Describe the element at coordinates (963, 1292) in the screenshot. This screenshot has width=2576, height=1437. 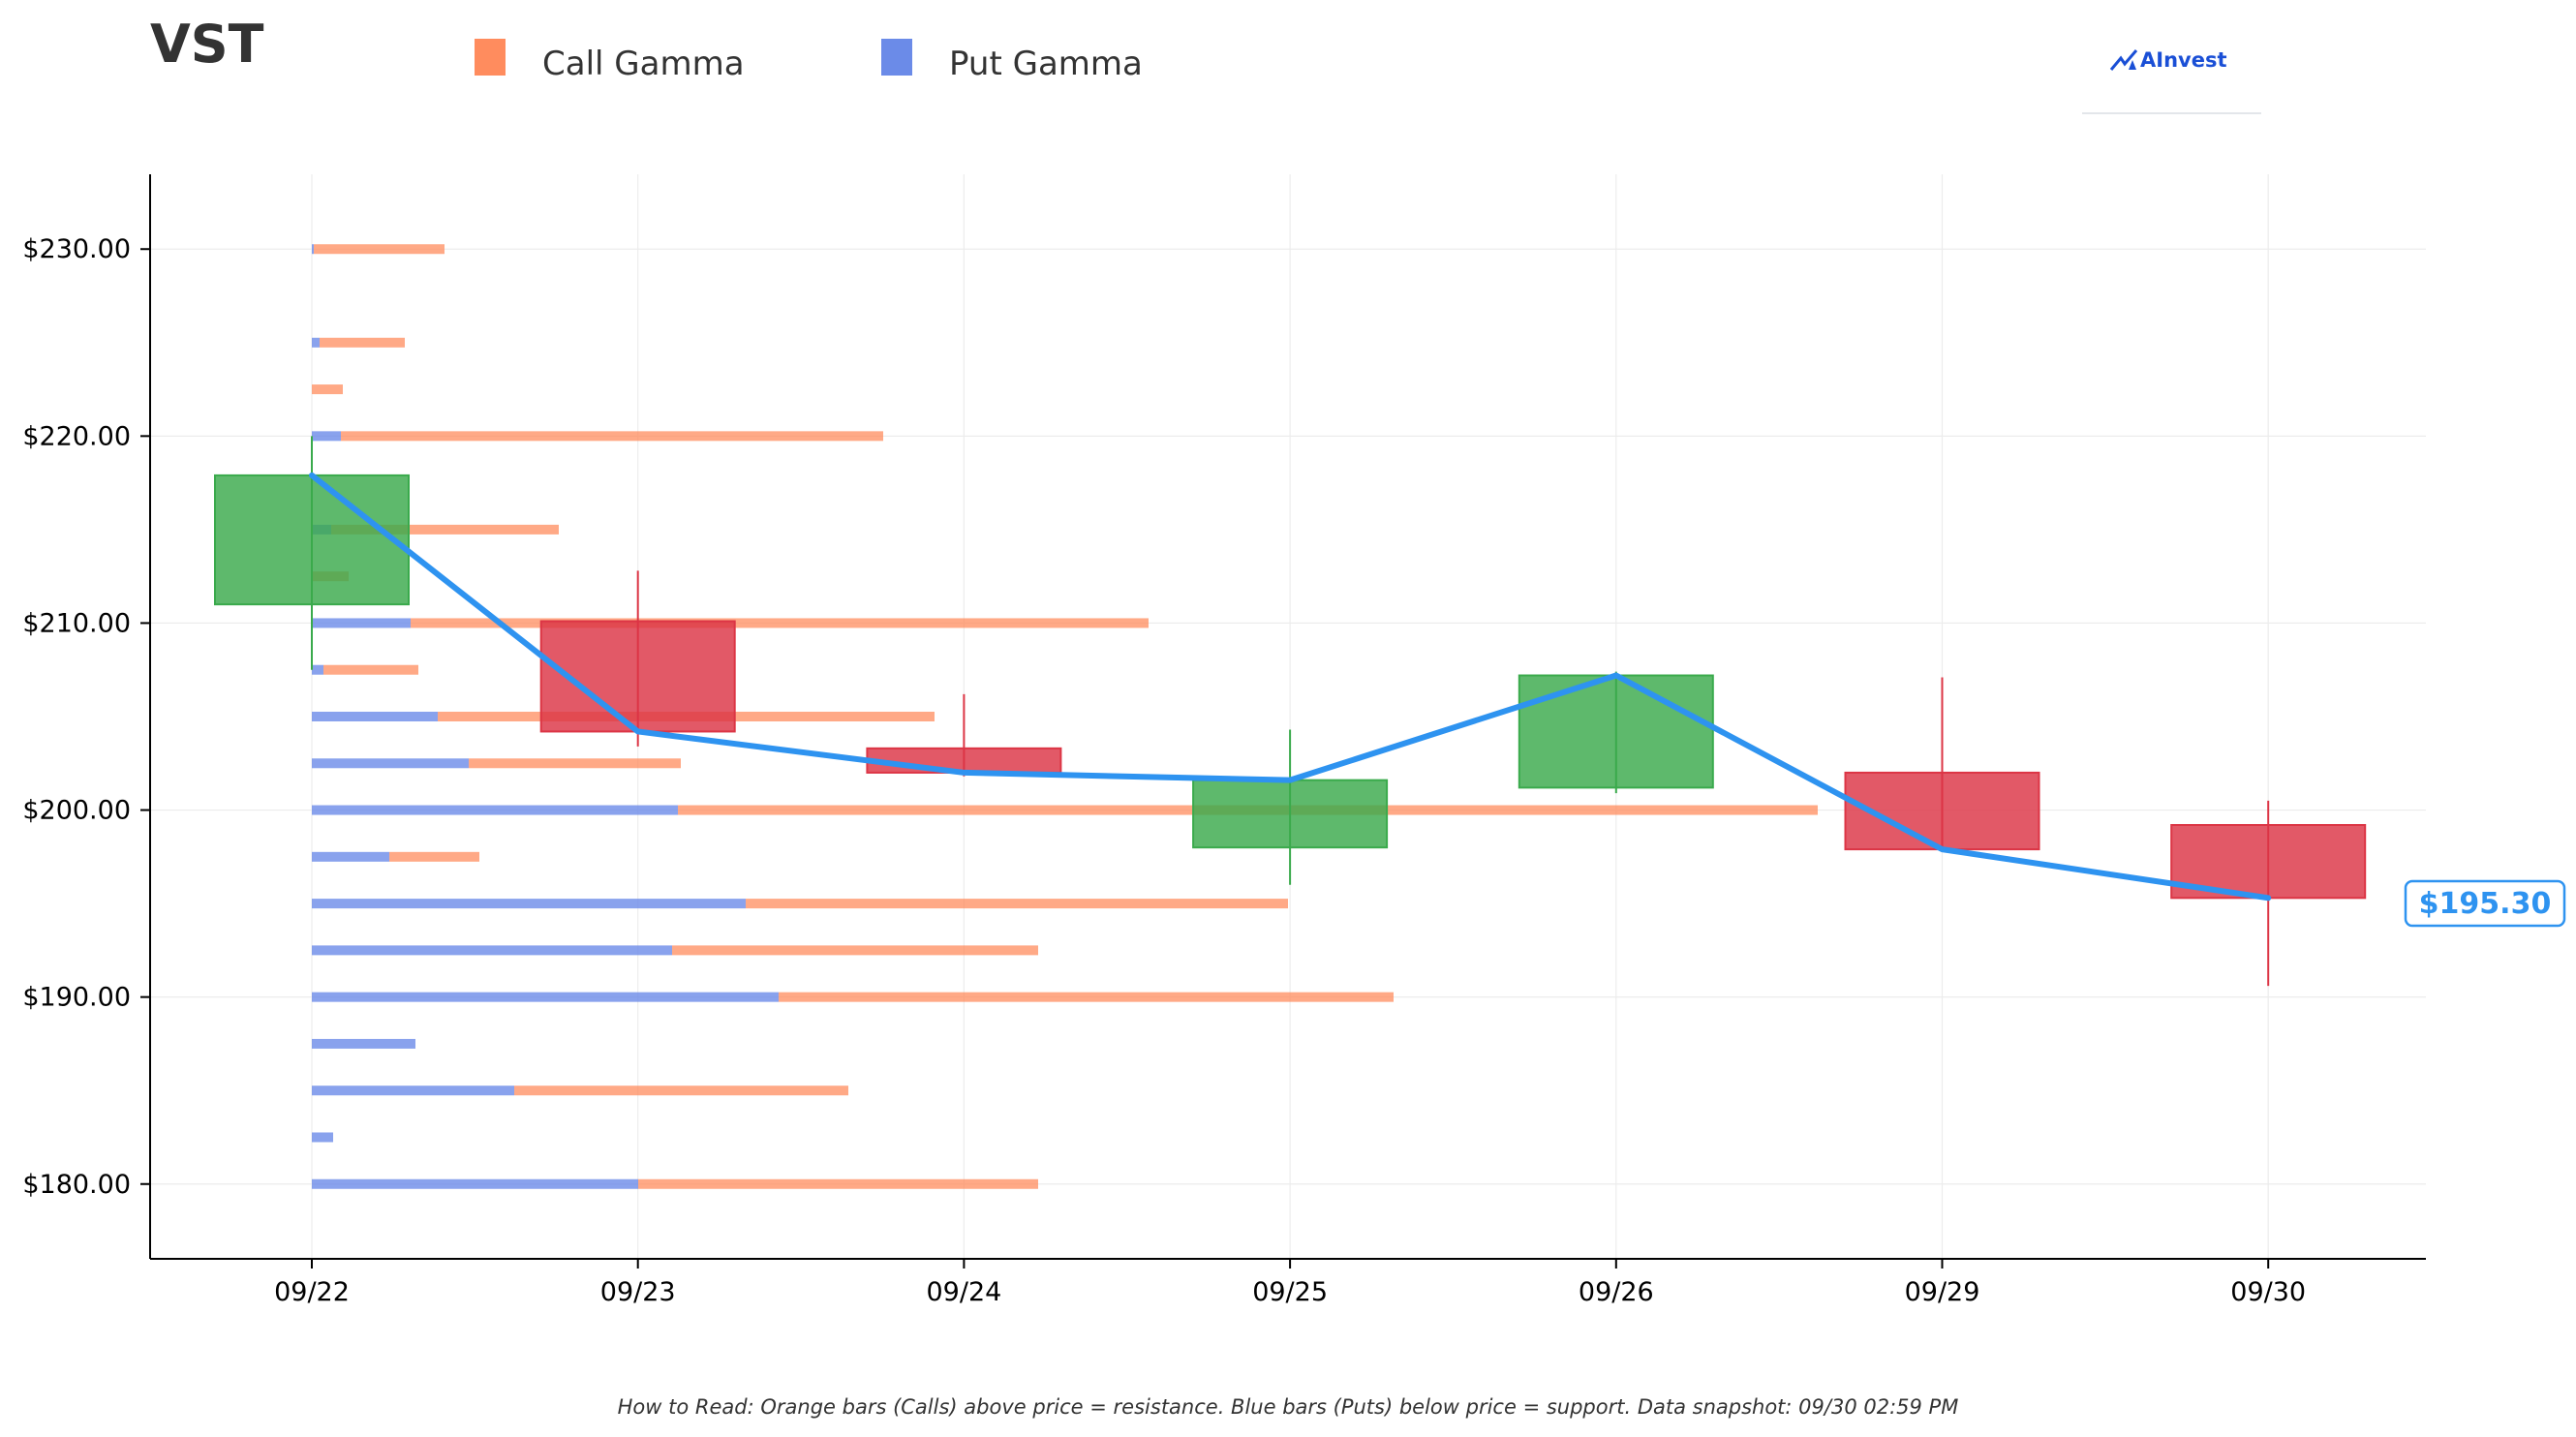
I see `x-tick-label: 09/24` at that location.